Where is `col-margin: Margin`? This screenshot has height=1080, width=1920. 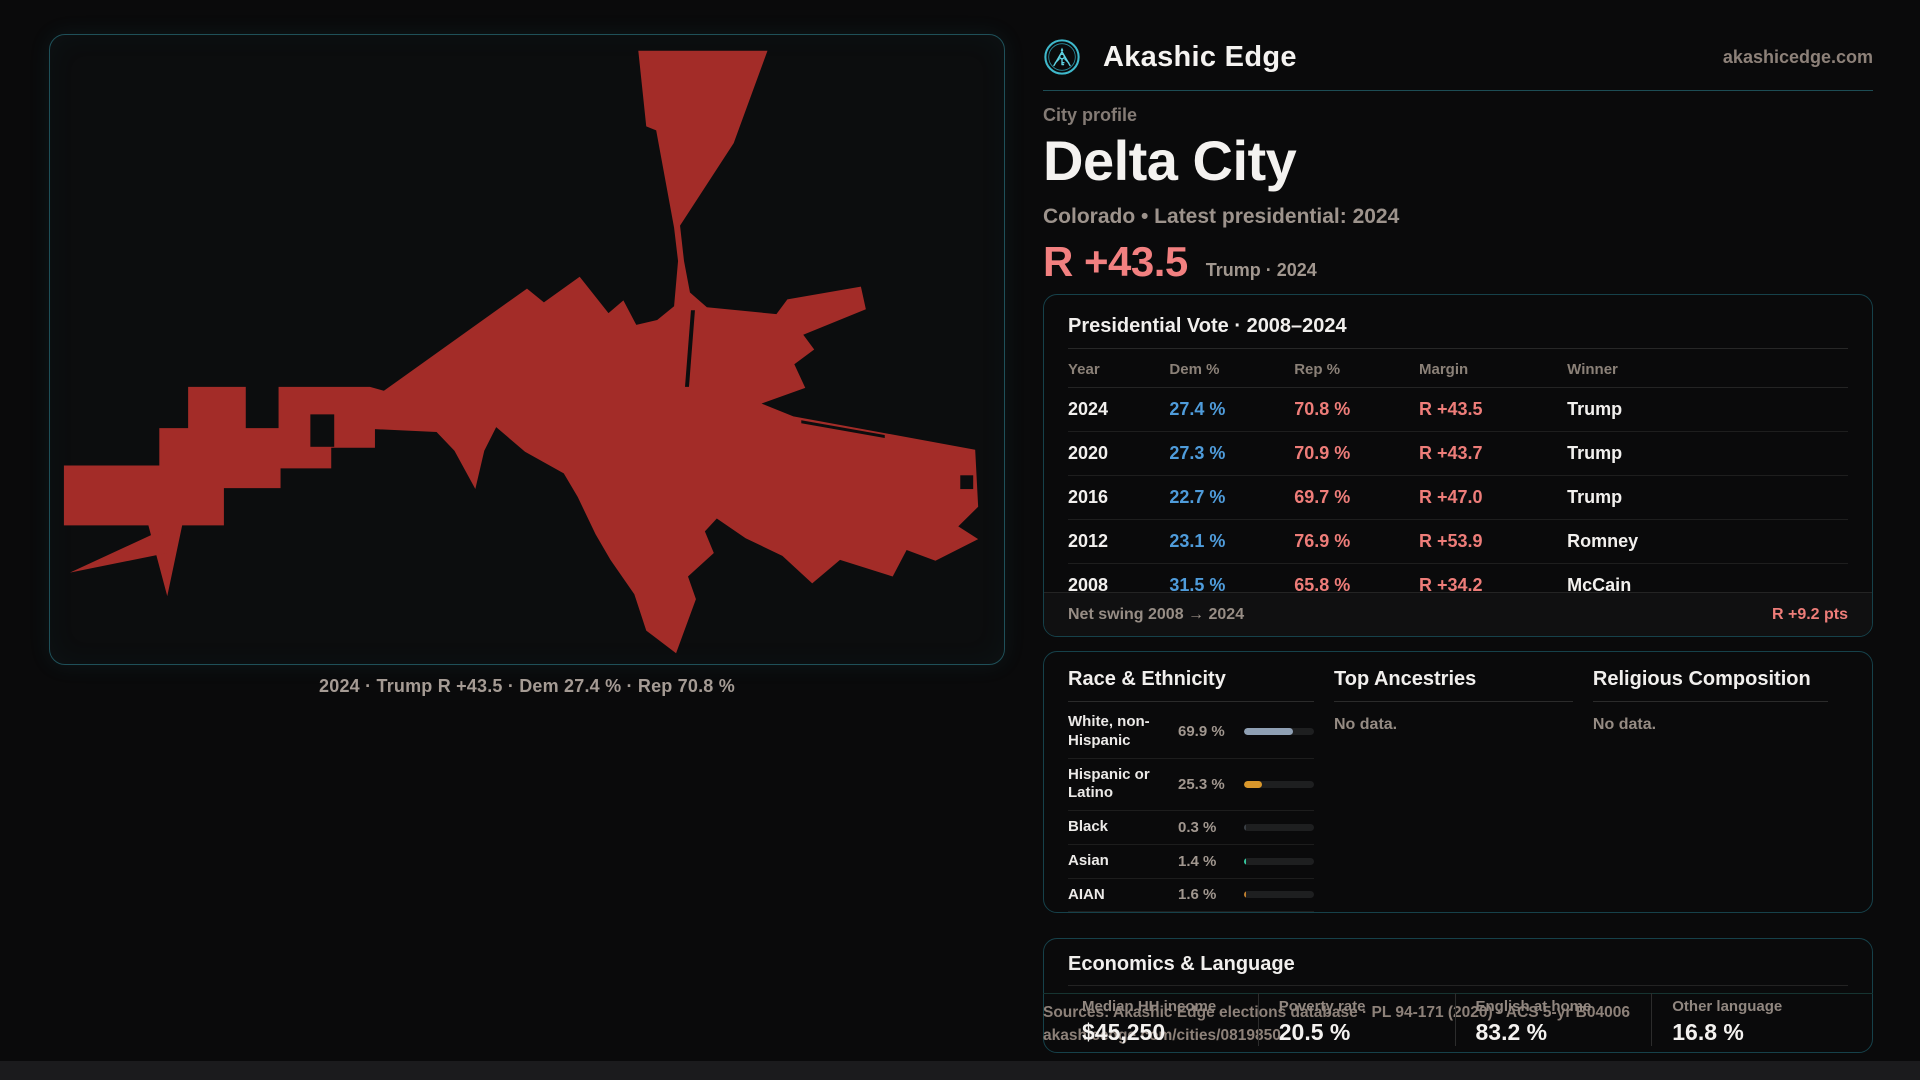 col-margin: Margin is located at coordinates (1493, 369).